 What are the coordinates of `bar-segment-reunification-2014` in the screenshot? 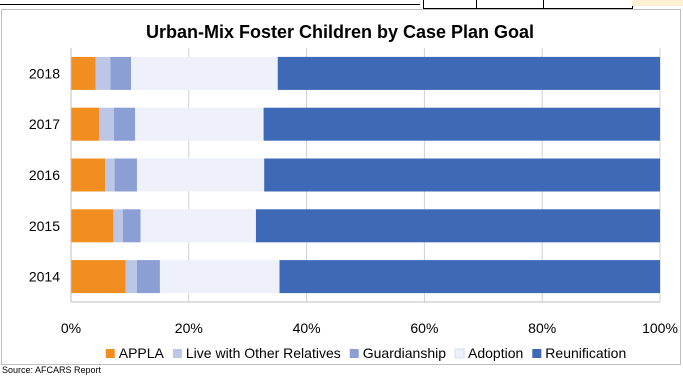 It's located at (469, 277).